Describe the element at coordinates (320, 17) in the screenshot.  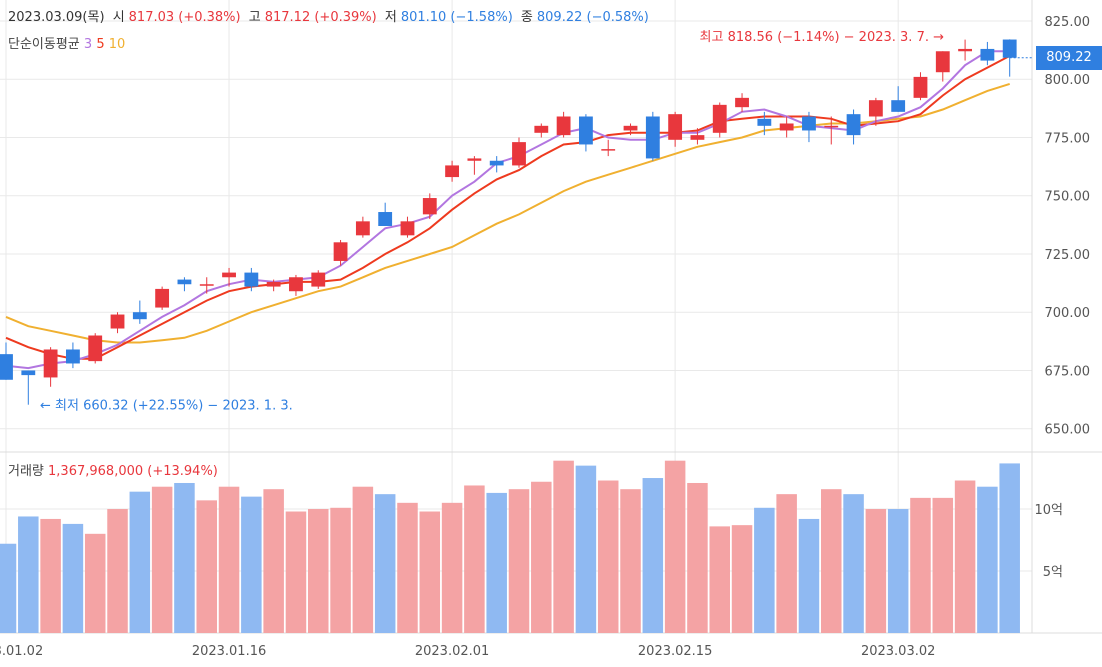
I see `high-value: 817.12 (+0.39%)` at that location.